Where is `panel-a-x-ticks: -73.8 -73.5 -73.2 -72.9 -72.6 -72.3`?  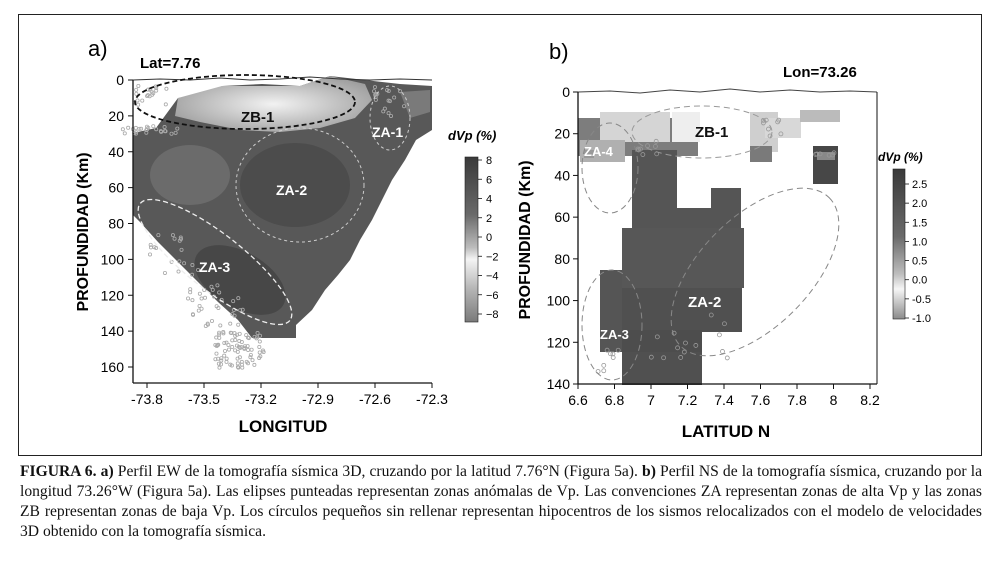 panel-a-x-ticks: -73.8 -73.5 -73.2 -72.9 -72.6 -72.3 is located at coordinates (289, 395).